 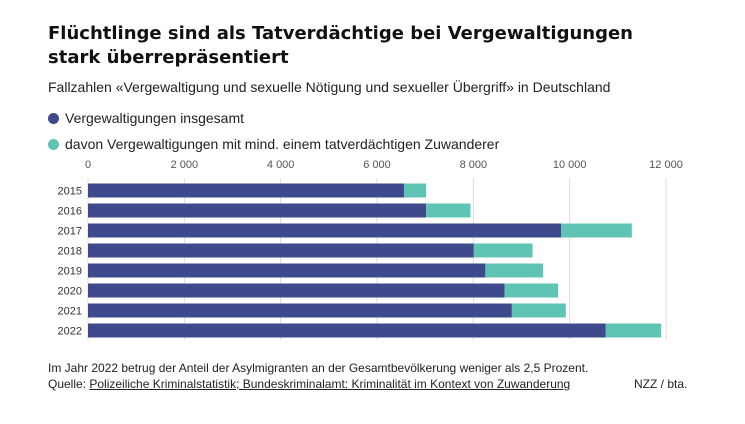 What do you see at coordinates (53, 118) in the screenshot?
I see `legend-dot-total` at bounding box center [53, 118].